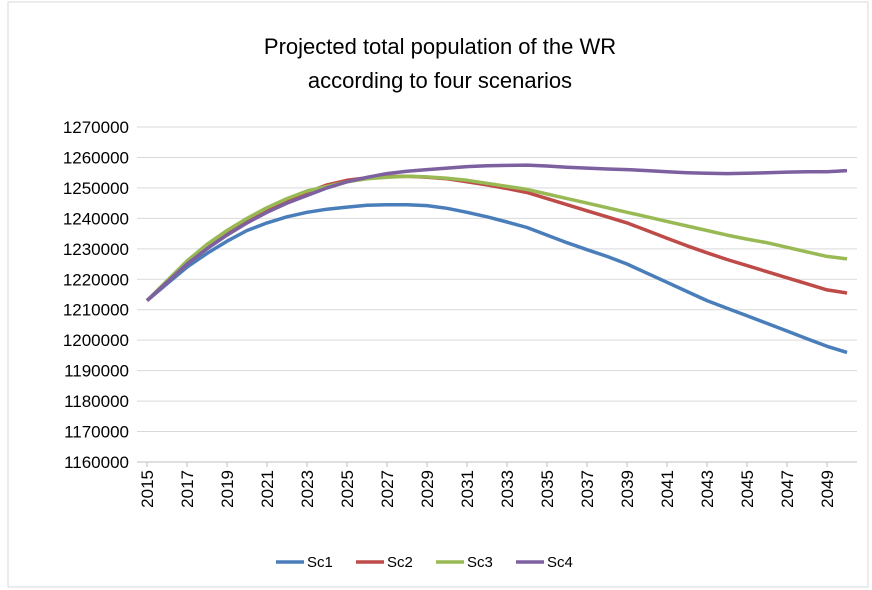 Image resolution: width=872 pixels, height=590 pixels. I want to click on x-tick-label: 2017, so click(187, 489).